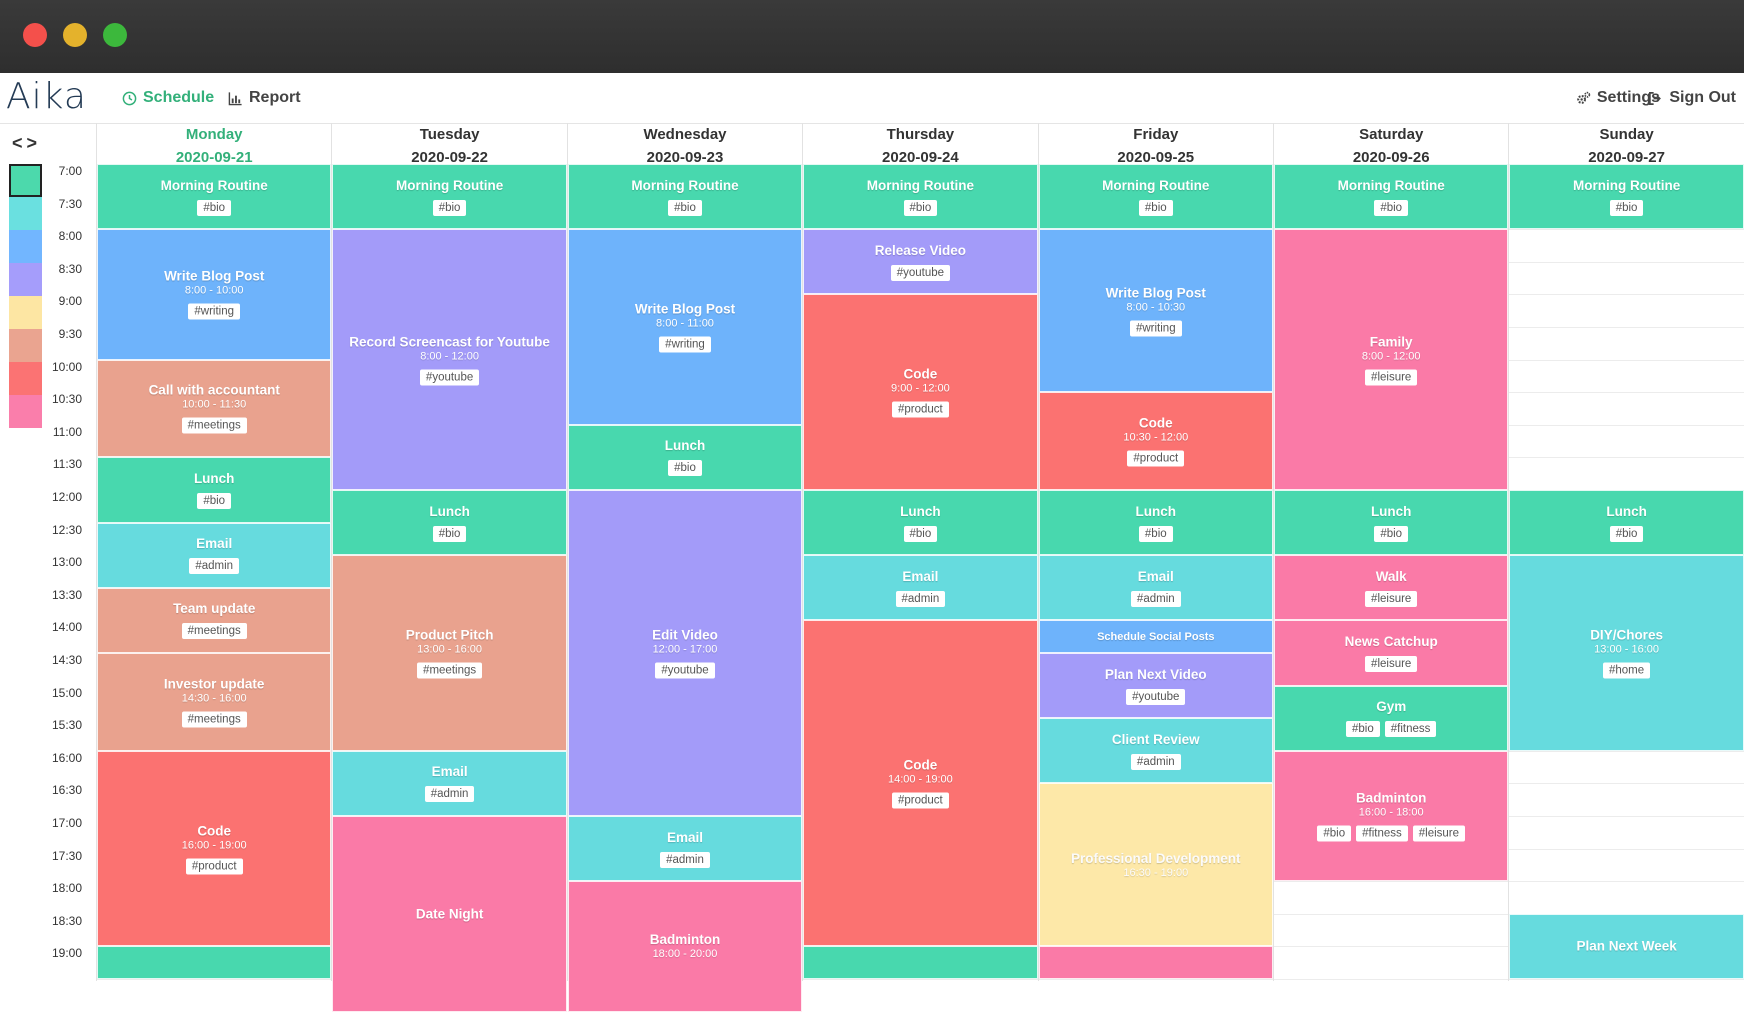  Describe the element at coordinates (1391, 653) in the screenshot. I see `event-block: News Catchup #leisure` at that location.